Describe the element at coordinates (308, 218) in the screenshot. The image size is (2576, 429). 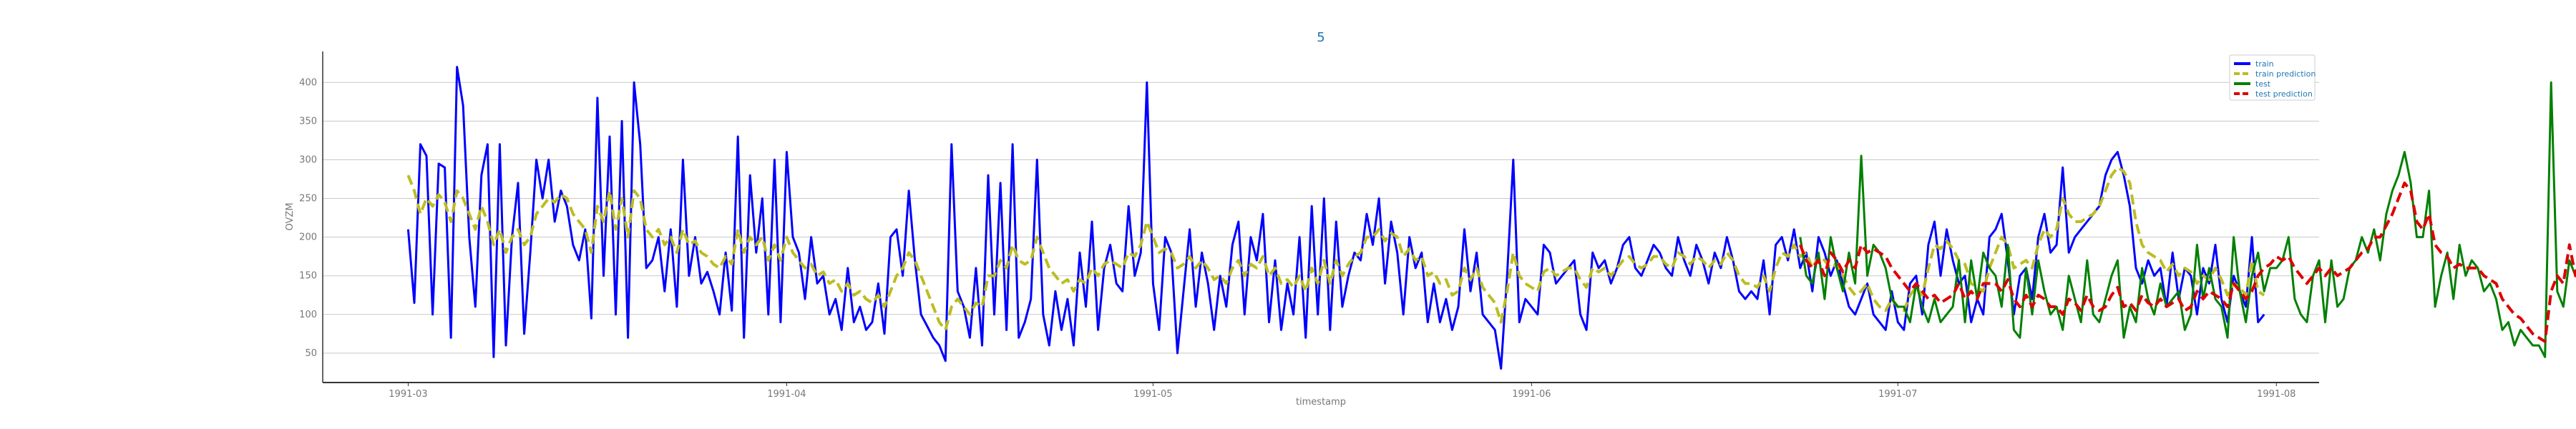
I see `y-ticks: 50 100 150 200 250 300 350 400` at that location.